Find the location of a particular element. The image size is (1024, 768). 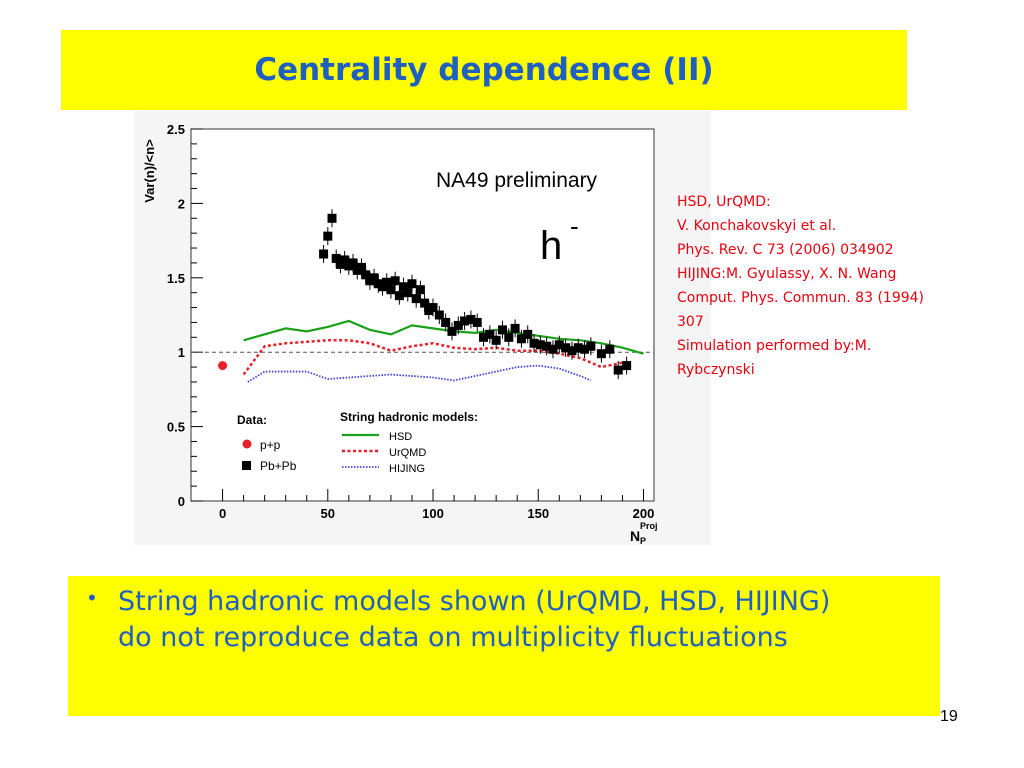

series-line-urqmd is located at coordinates (432, 357).